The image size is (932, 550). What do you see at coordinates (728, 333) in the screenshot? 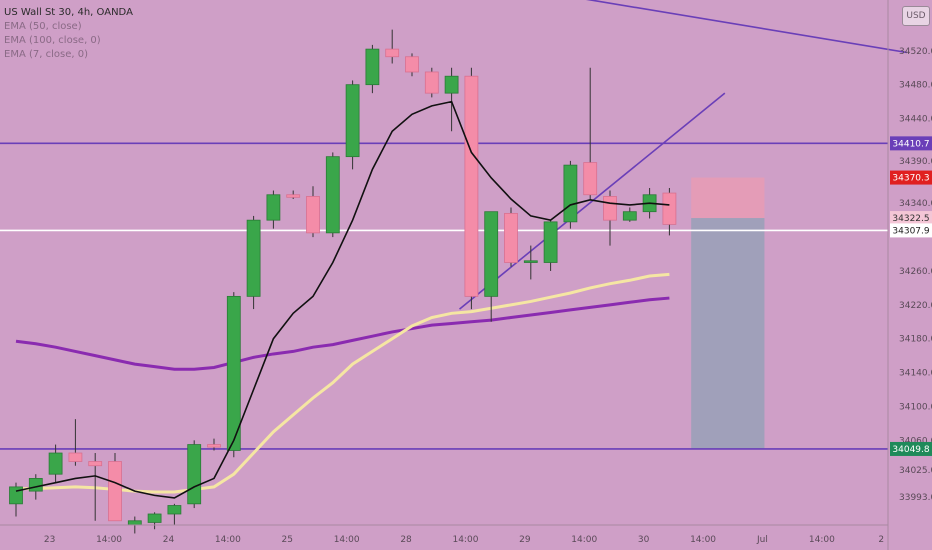
I see `take-profit-zone` at bounding box center [728, 333].